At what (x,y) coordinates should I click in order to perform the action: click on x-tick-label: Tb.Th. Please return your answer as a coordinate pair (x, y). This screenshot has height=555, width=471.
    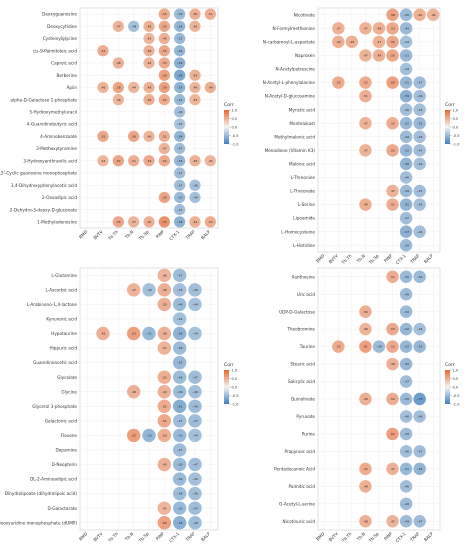
    Looking at the image, I should click on (112, 537).